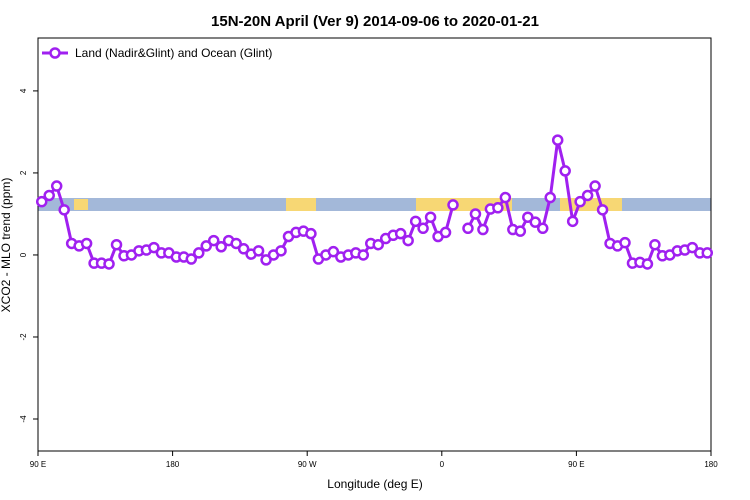 This screenshot has height=500, width=750. I want to click on map-band, so click(374, 204).